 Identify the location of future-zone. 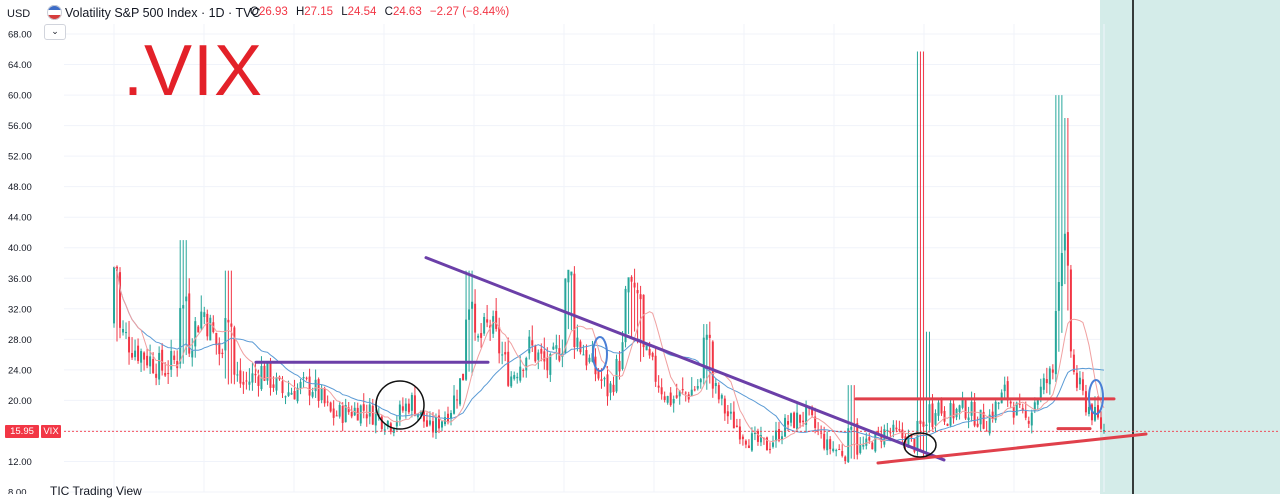
(1190, 247).